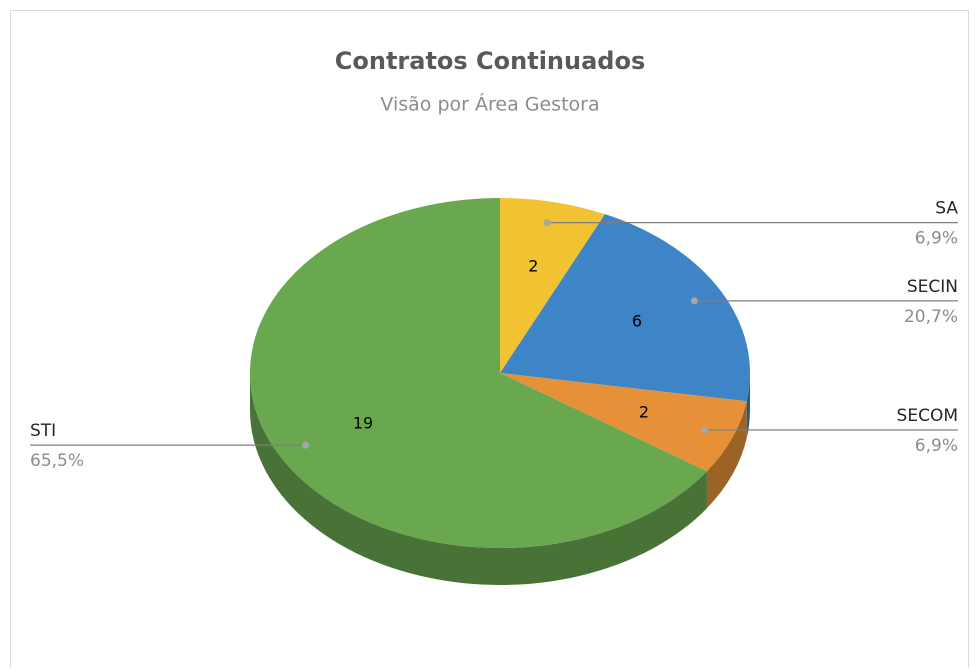 This screenshot has width=979, height=672. I want to click on data-label: 6, so click(637, 321).